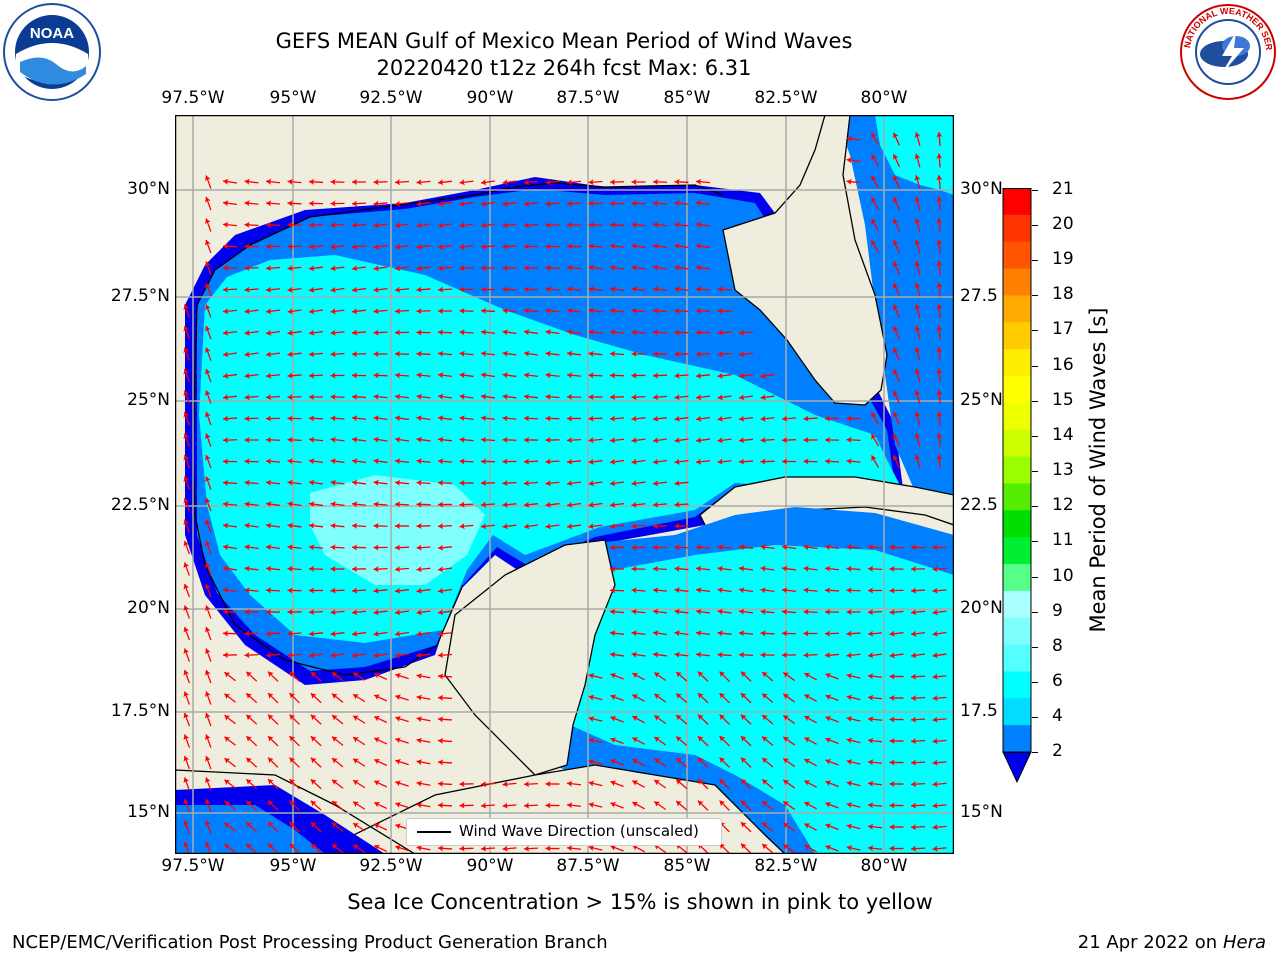  What do you see at coordinates (490, 98) in the screenshot?
I see `lon-label-top: 90°W` at bounding box center [490, 98].